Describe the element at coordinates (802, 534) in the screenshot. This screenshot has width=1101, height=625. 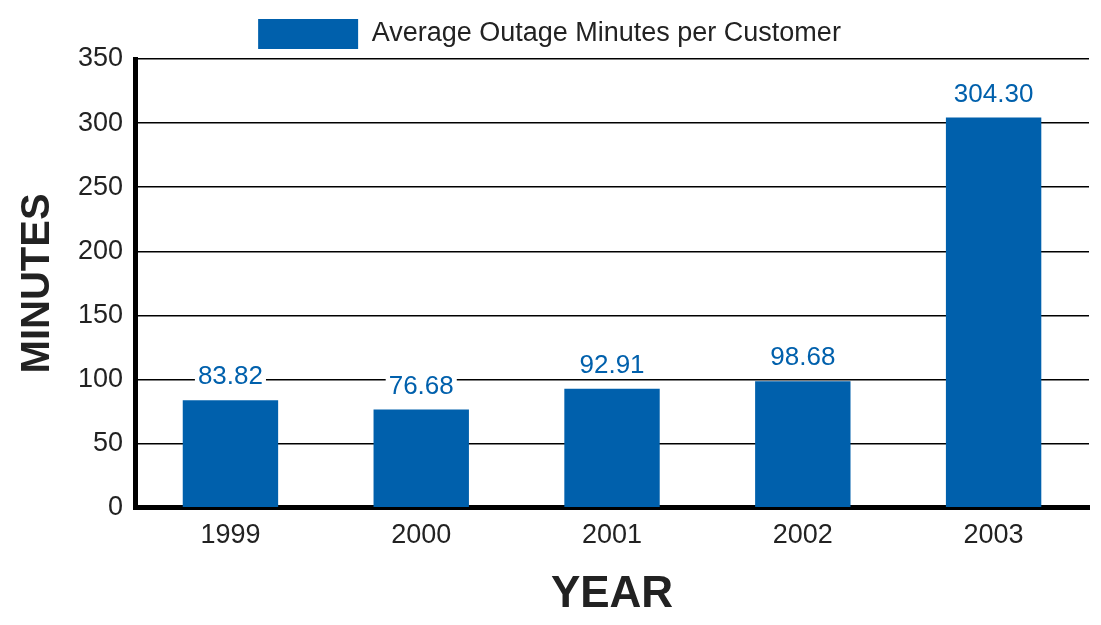
I see `x-tick-label: 2002` at that location.